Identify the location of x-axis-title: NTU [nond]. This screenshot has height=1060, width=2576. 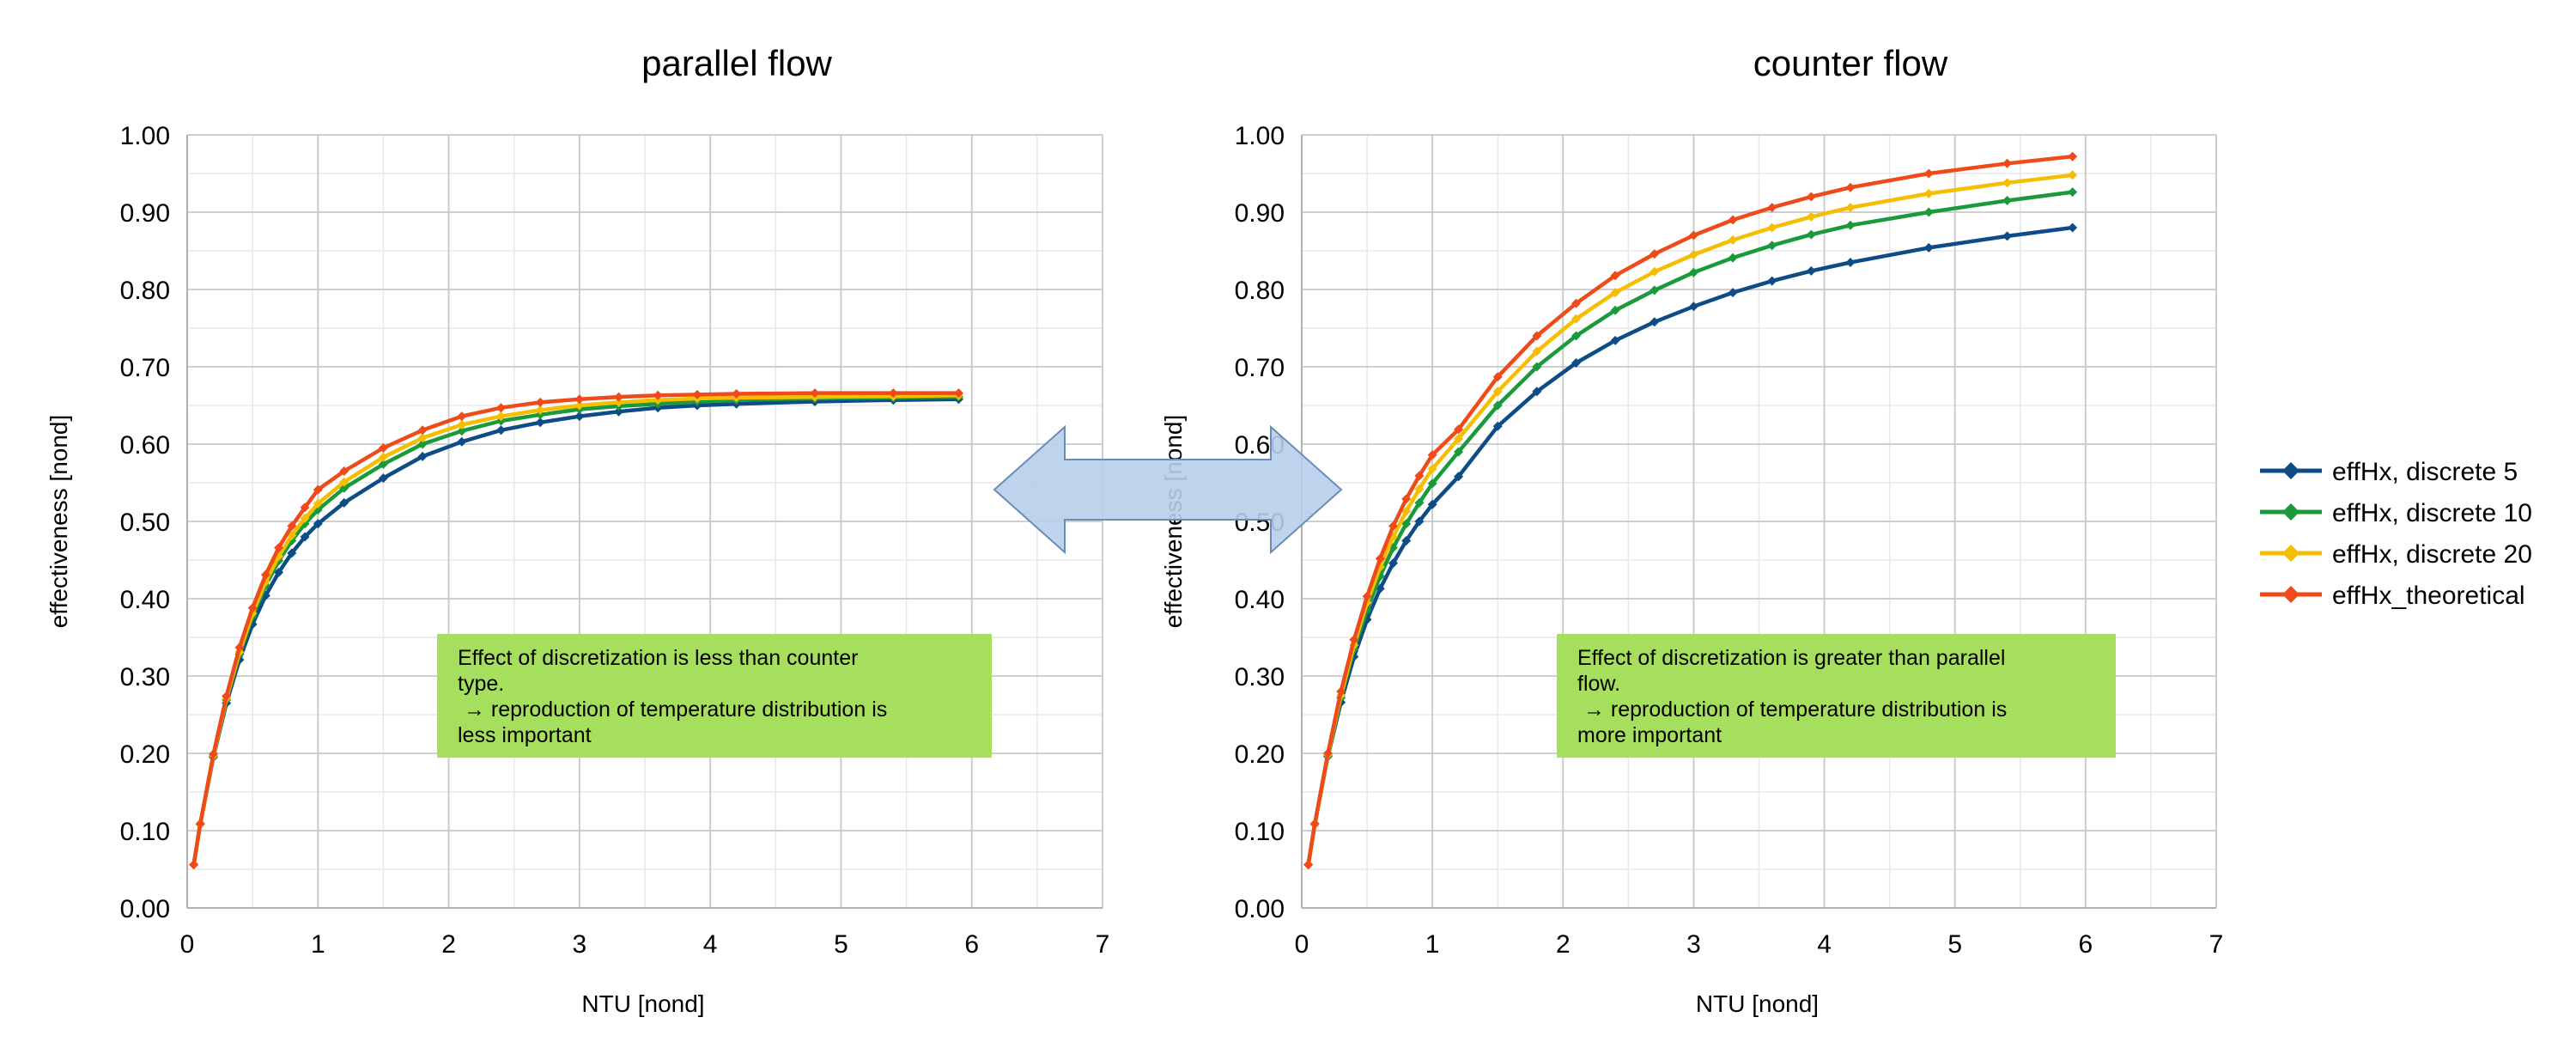
(1758, 1003).